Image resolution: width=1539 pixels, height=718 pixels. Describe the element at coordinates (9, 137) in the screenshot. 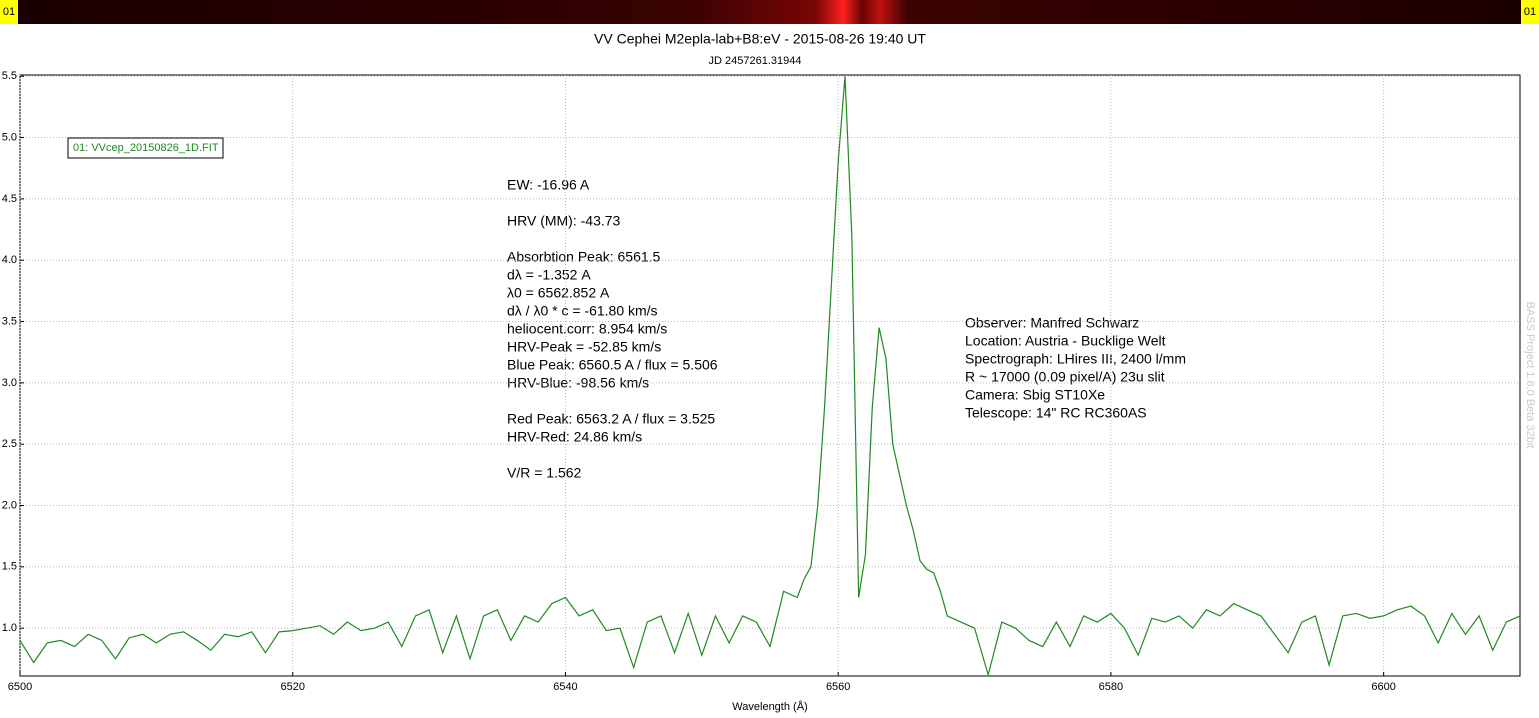

I see `y-tick-label: 5.0` at that location.